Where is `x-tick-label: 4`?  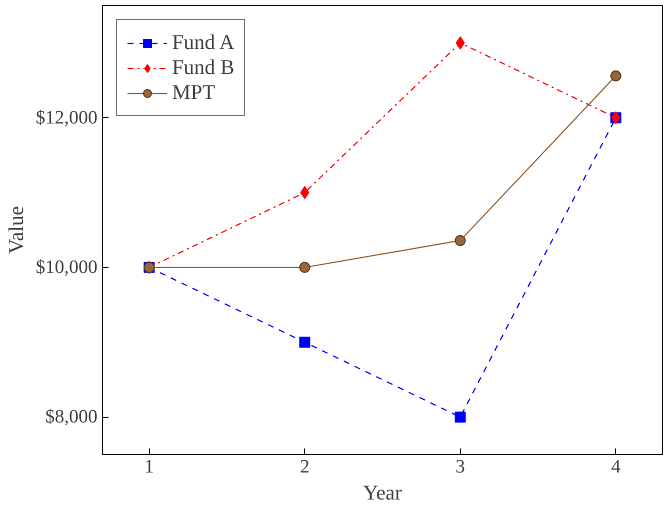
x-tick-label: 4 is located at coordinates (616, 467).